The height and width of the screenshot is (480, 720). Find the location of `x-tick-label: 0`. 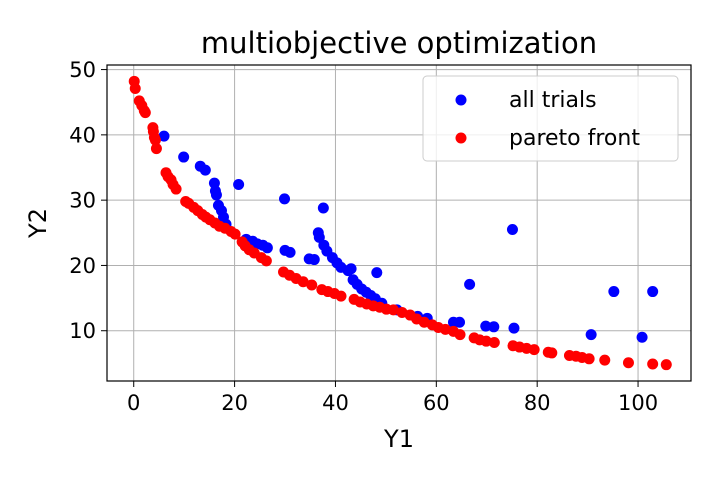

x-tick-label: 0 is located at coordinates (133, 403).